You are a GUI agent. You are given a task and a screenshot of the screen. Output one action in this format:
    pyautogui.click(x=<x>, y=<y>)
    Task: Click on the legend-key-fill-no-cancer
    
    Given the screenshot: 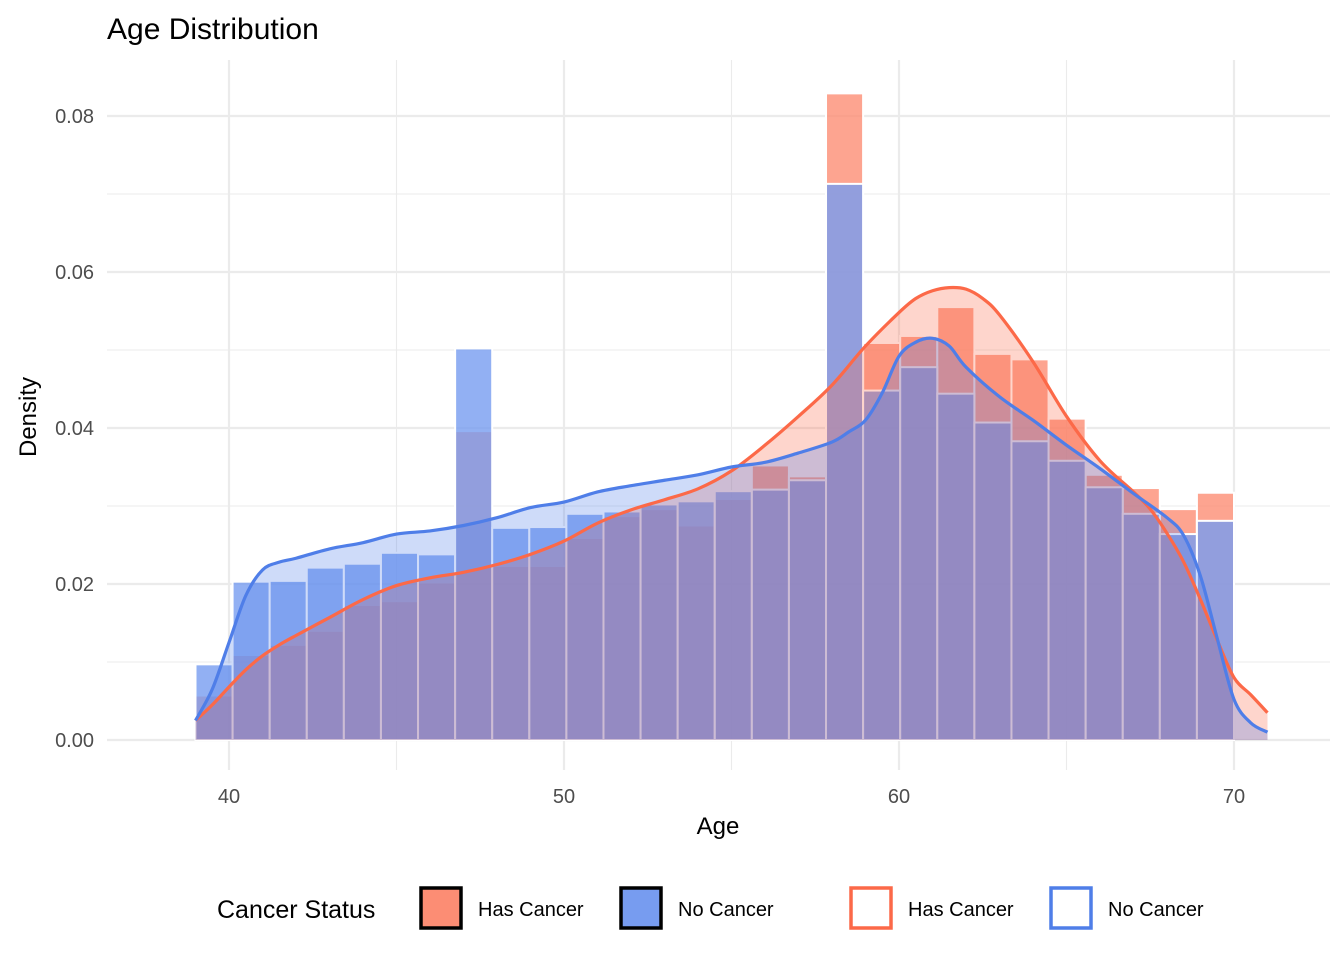 What is the action you would take?
    pyautogui.click(x=641, y=908)
    